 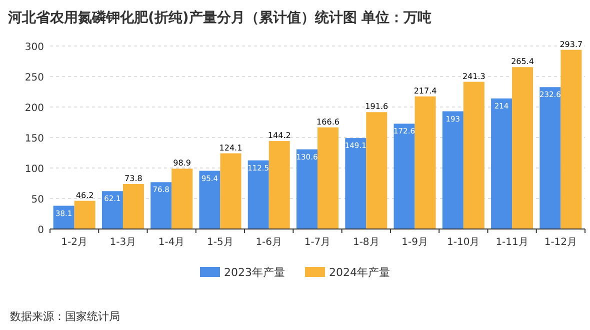 What do you see at coordinates (65, 316) in the screenshot?
I see `source-note: 数据来源：国家统计局` at bounding box center [65, 316].